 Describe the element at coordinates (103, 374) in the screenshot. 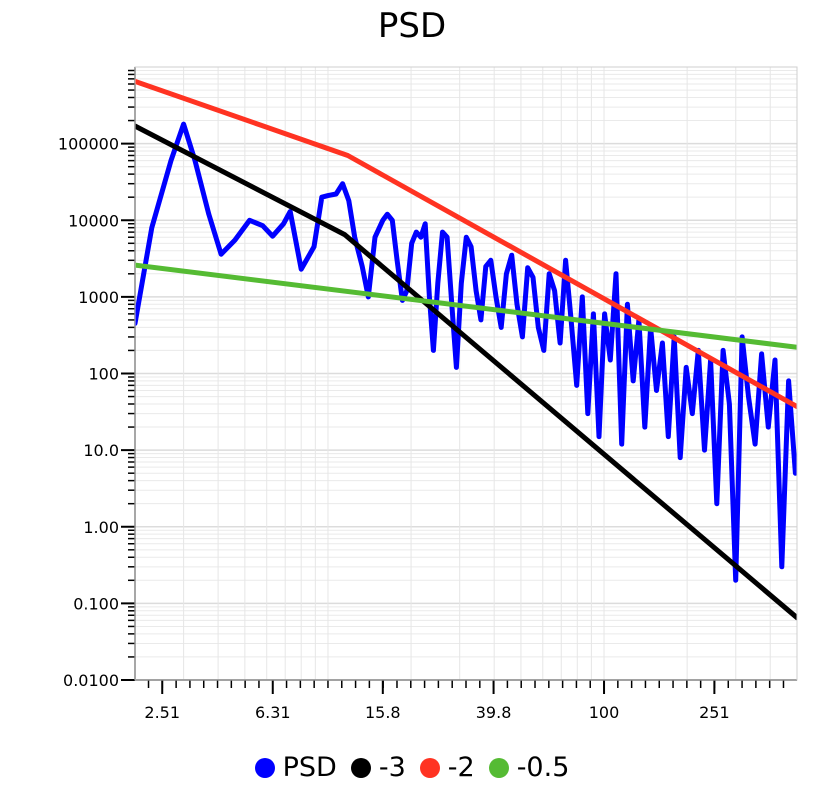

I see `y-tick-label: 100` at that location.